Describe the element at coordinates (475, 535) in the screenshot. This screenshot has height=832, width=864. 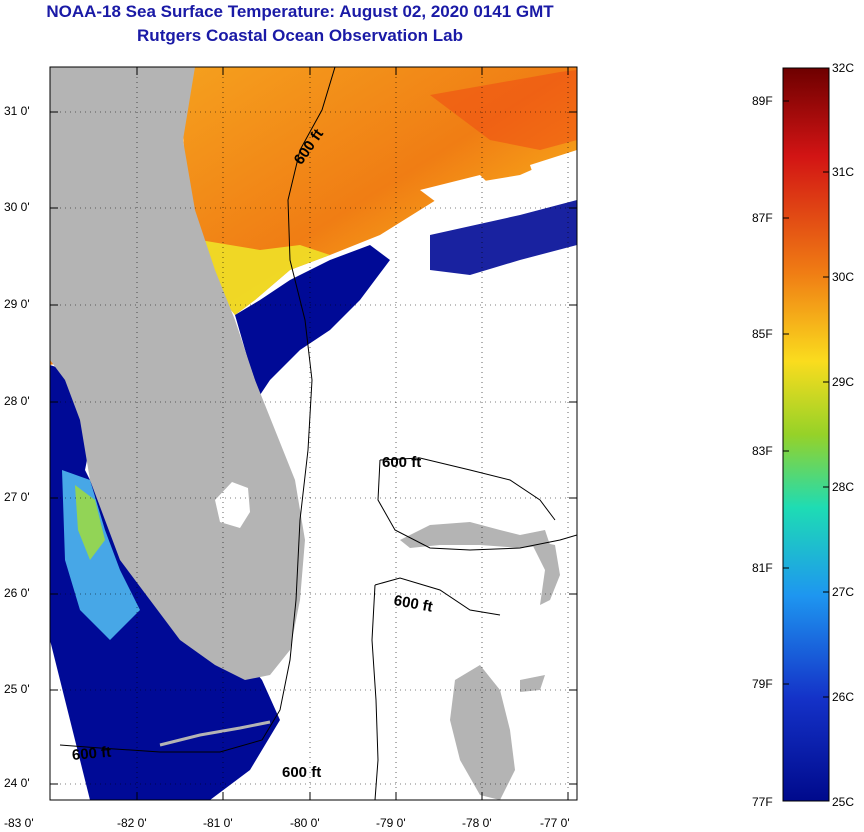
I see `bahamas-grand-bahama` at that location.